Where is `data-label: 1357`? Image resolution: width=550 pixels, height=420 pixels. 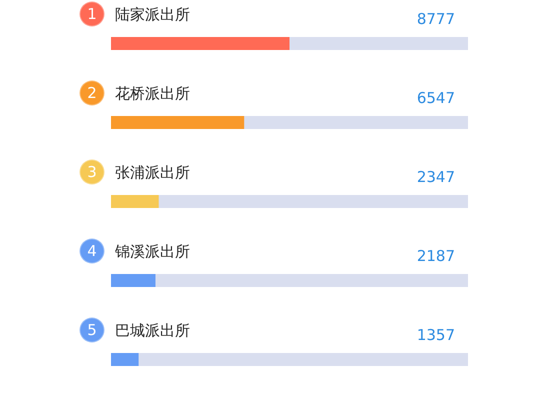
data-label: 1357 is located at coordinates (435, 335).